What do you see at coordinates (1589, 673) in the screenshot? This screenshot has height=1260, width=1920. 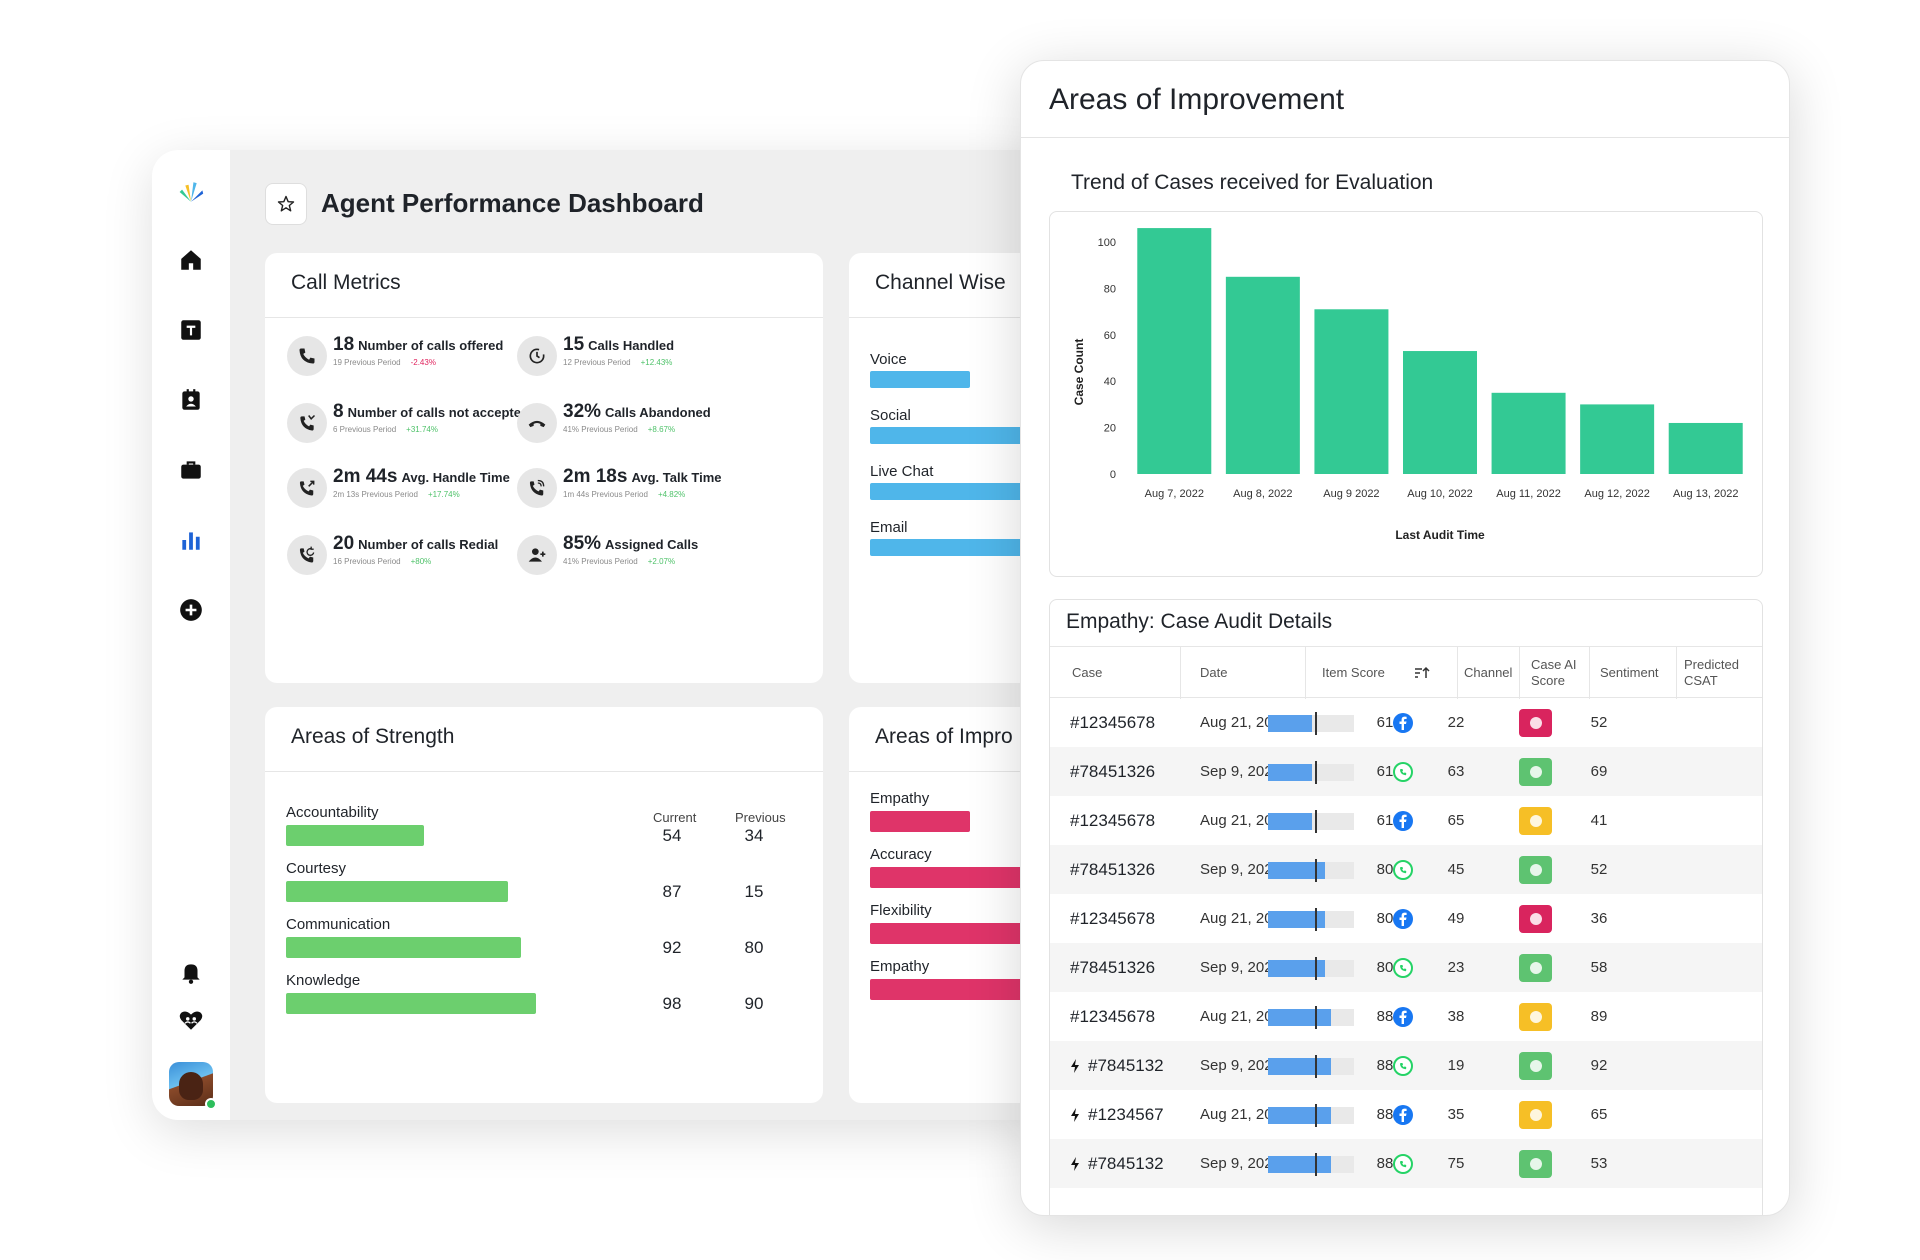 I see `column-divider` at bounding box center [1589, 673].